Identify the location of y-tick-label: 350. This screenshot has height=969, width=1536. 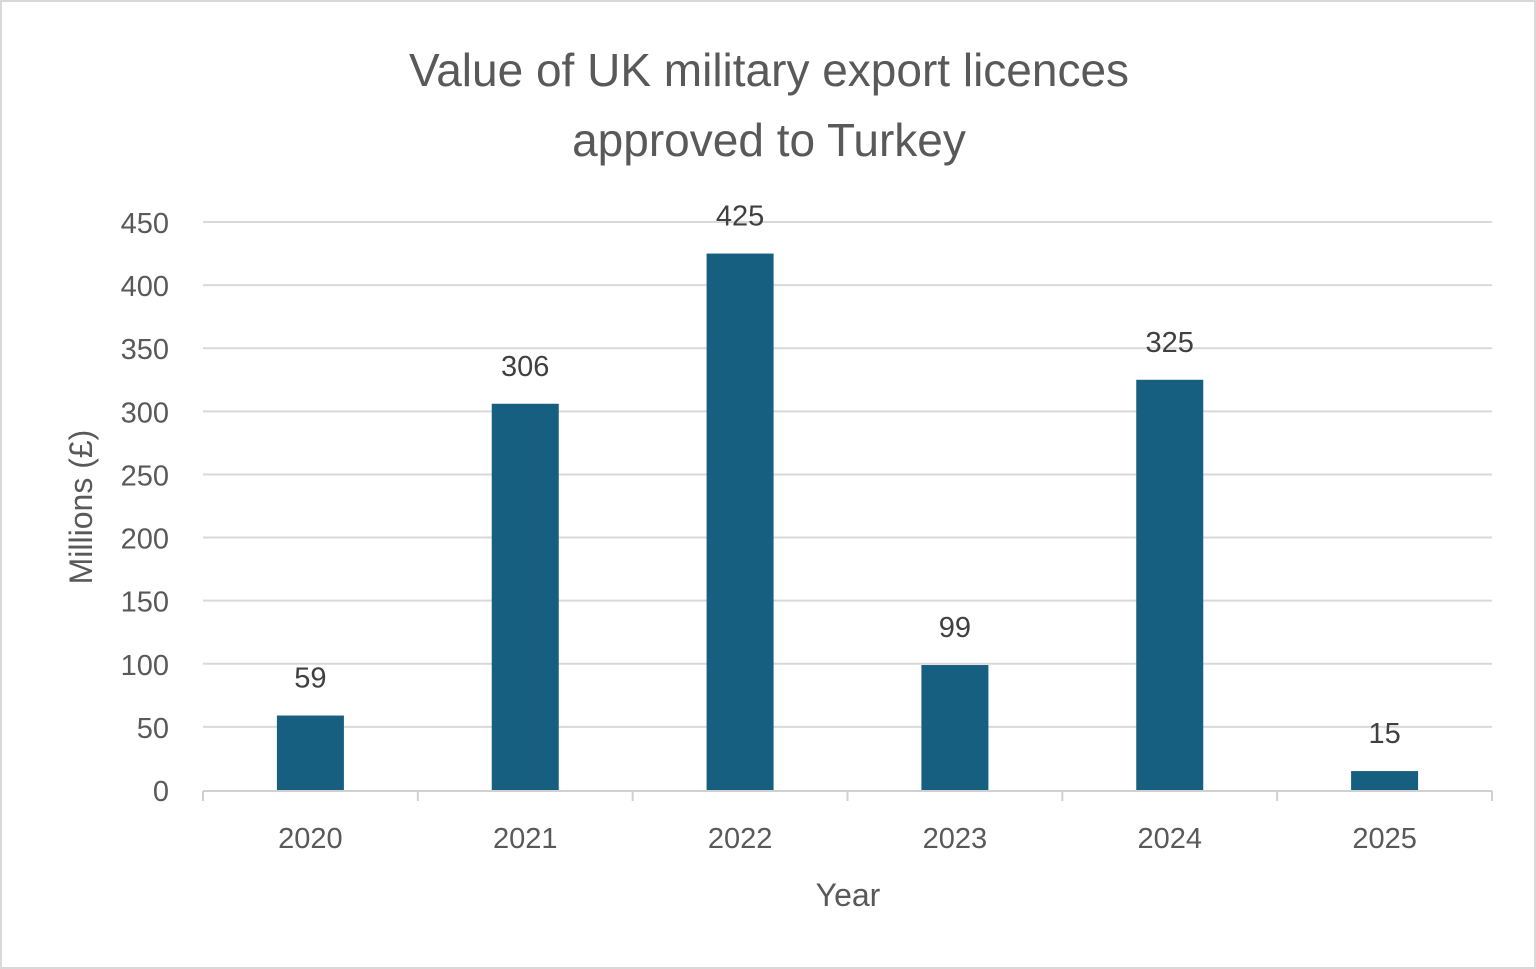
(145, 350).